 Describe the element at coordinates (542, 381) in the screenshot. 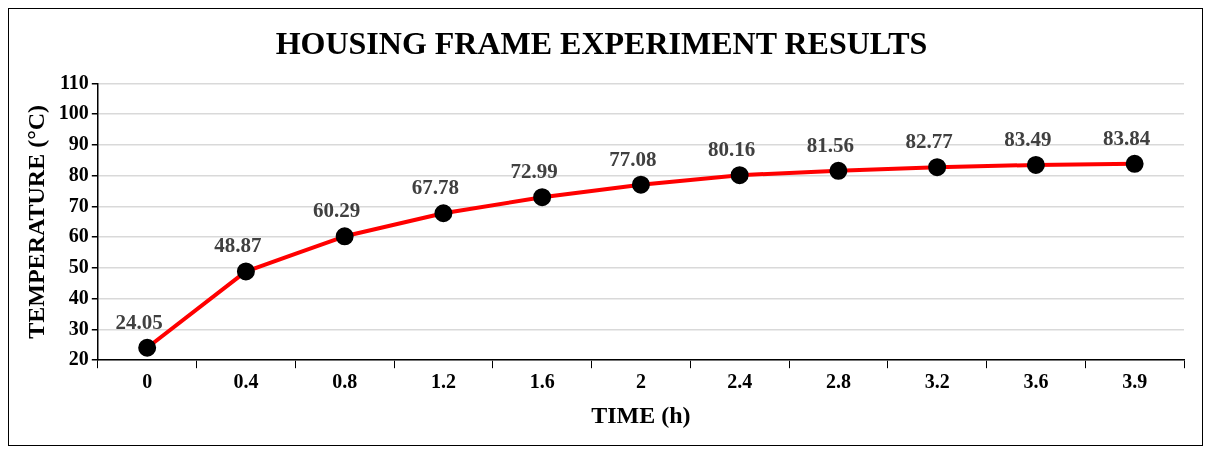

I see `x-tick-label: 1.6` at that location.